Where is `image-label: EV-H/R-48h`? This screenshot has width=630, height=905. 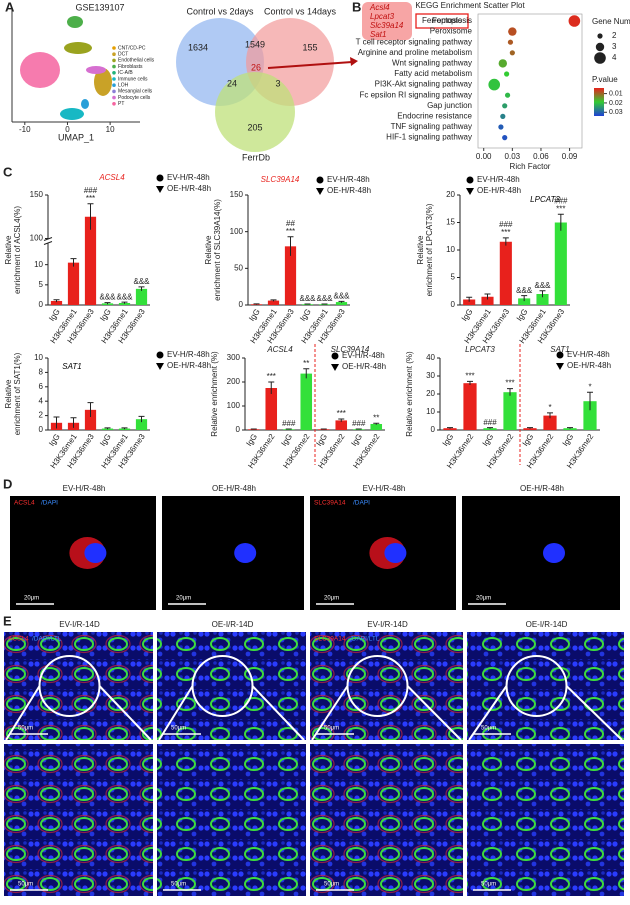
image-label: EV-H/R-48h is located at coordinates (384, 488).